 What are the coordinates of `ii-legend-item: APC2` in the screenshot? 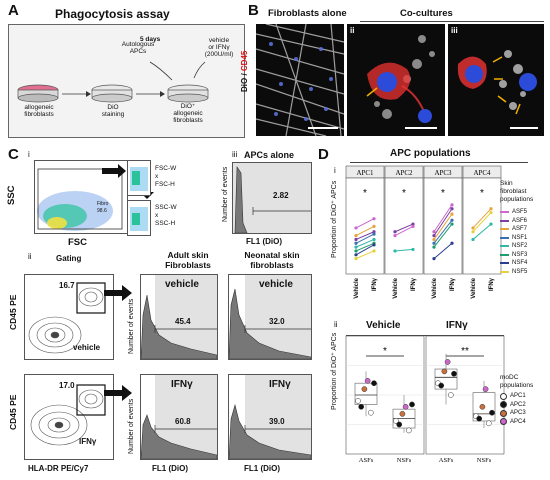 It's located at (513, 405).